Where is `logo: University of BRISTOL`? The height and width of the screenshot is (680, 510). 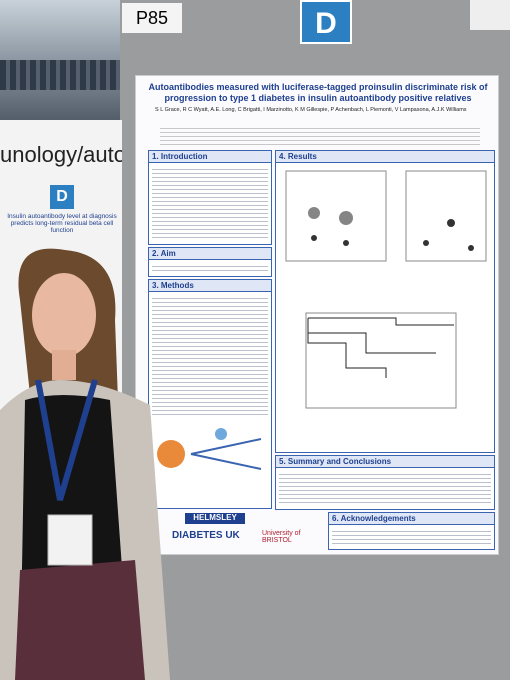
logo: University of BRISTOL is located at coordinates (281, 537).